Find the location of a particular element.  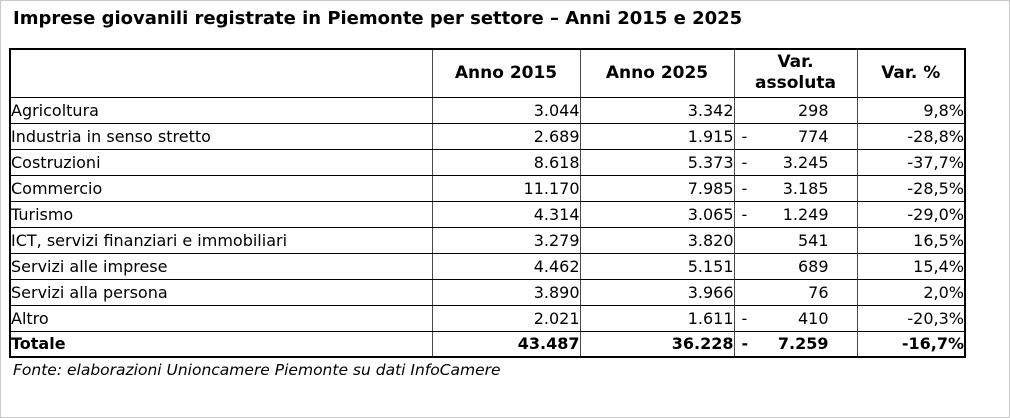

total-row: Totale 43.487 36.228- 7.259 -16,7% is located at coordinates (487, 344).